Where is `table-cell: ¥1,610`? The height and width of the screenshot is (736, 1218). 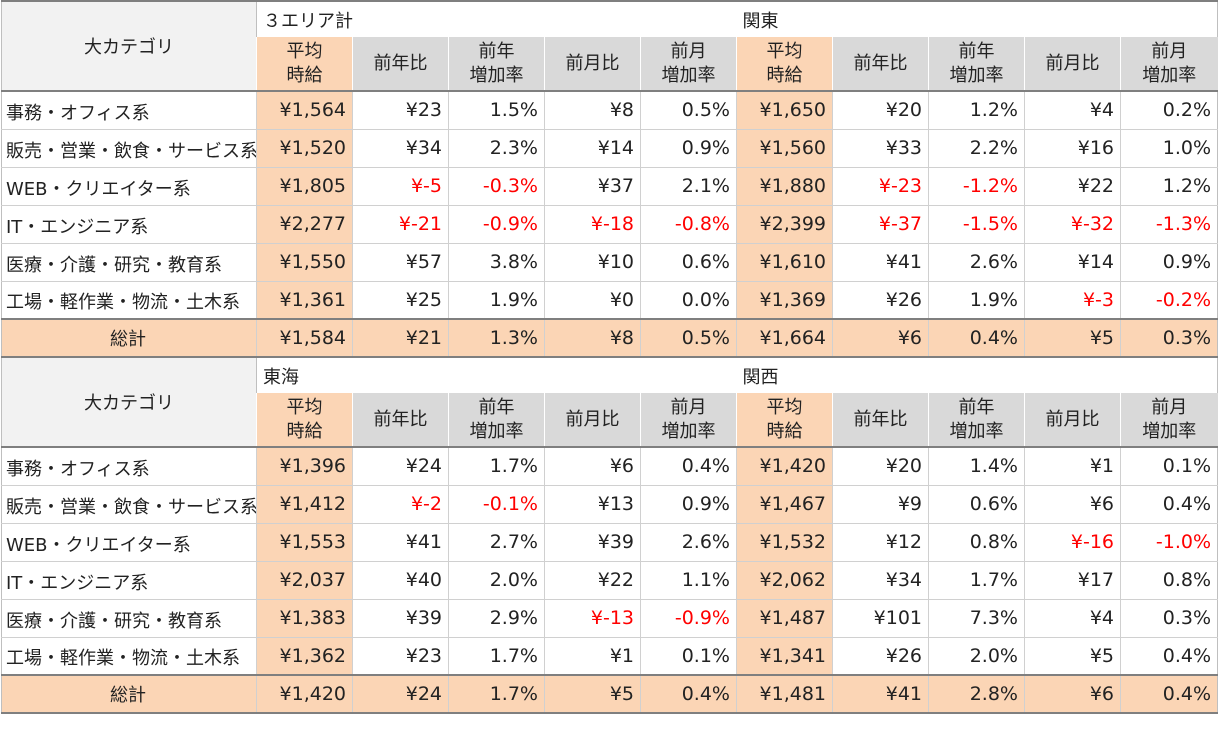 table-cell: ¥1,610 is located at coordinates (784, 262).